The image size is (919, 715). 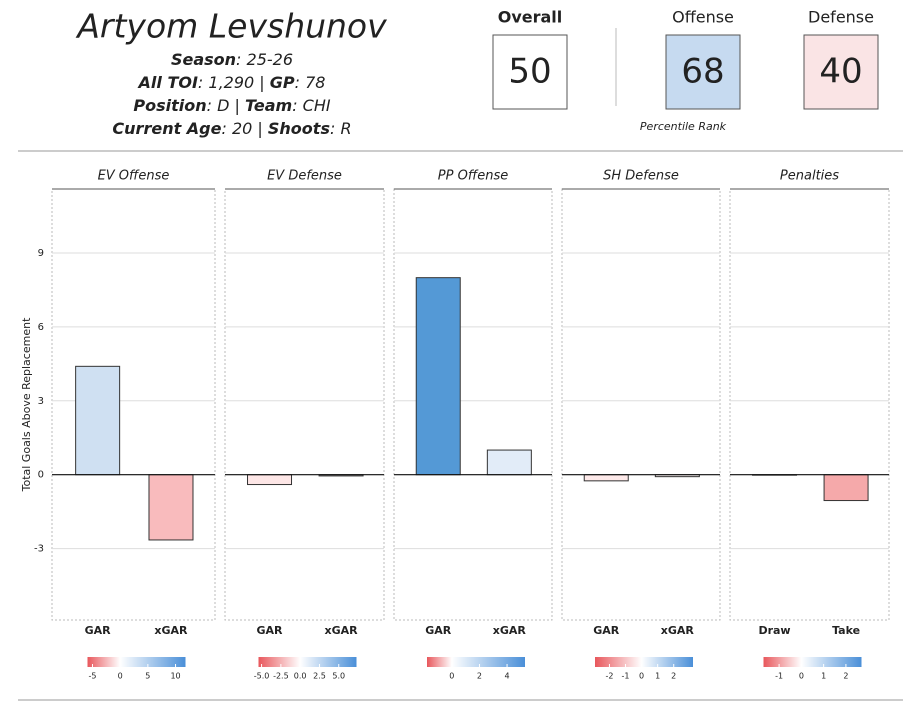 I want to click on score-value: 68, so click(x=702, y=72).